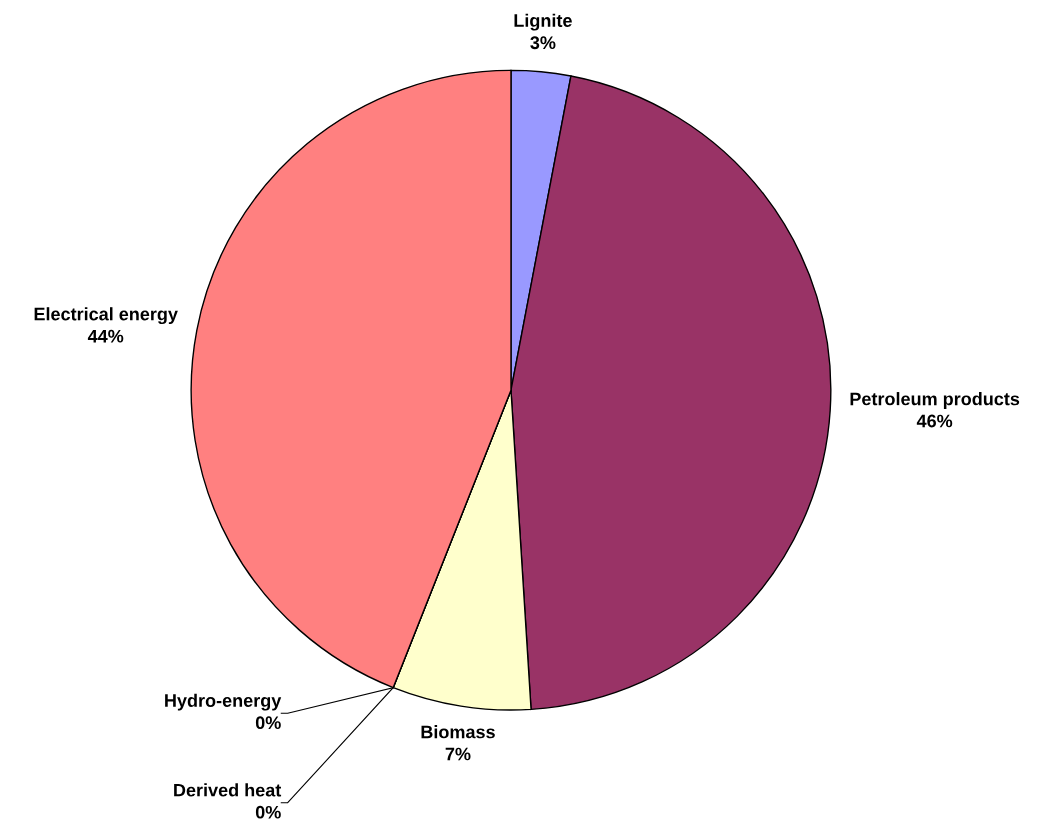  What do you see at coordinates (543, 43) in the screenshot?
I see `data-label: 3%` at bounding box center [543, 43].